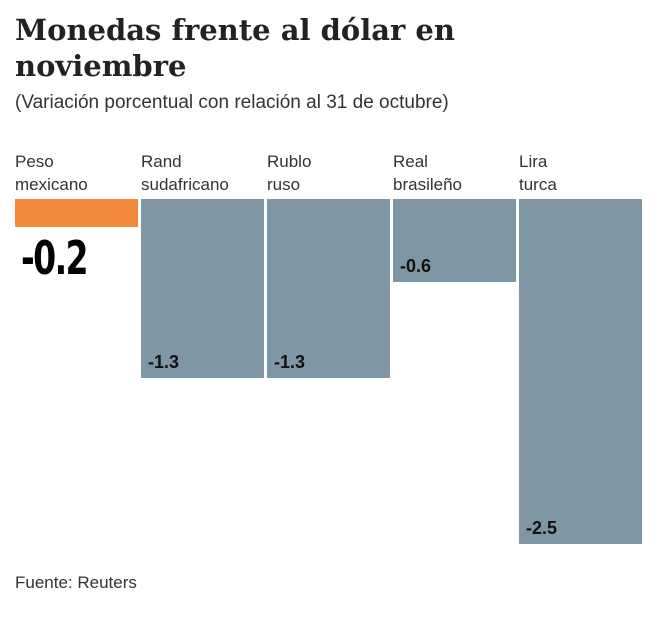  What do you see at coordinates (51, 173) in the screenshot?
I see `x-tick-label: Peso mexicano` at bounding box center [51, 173].